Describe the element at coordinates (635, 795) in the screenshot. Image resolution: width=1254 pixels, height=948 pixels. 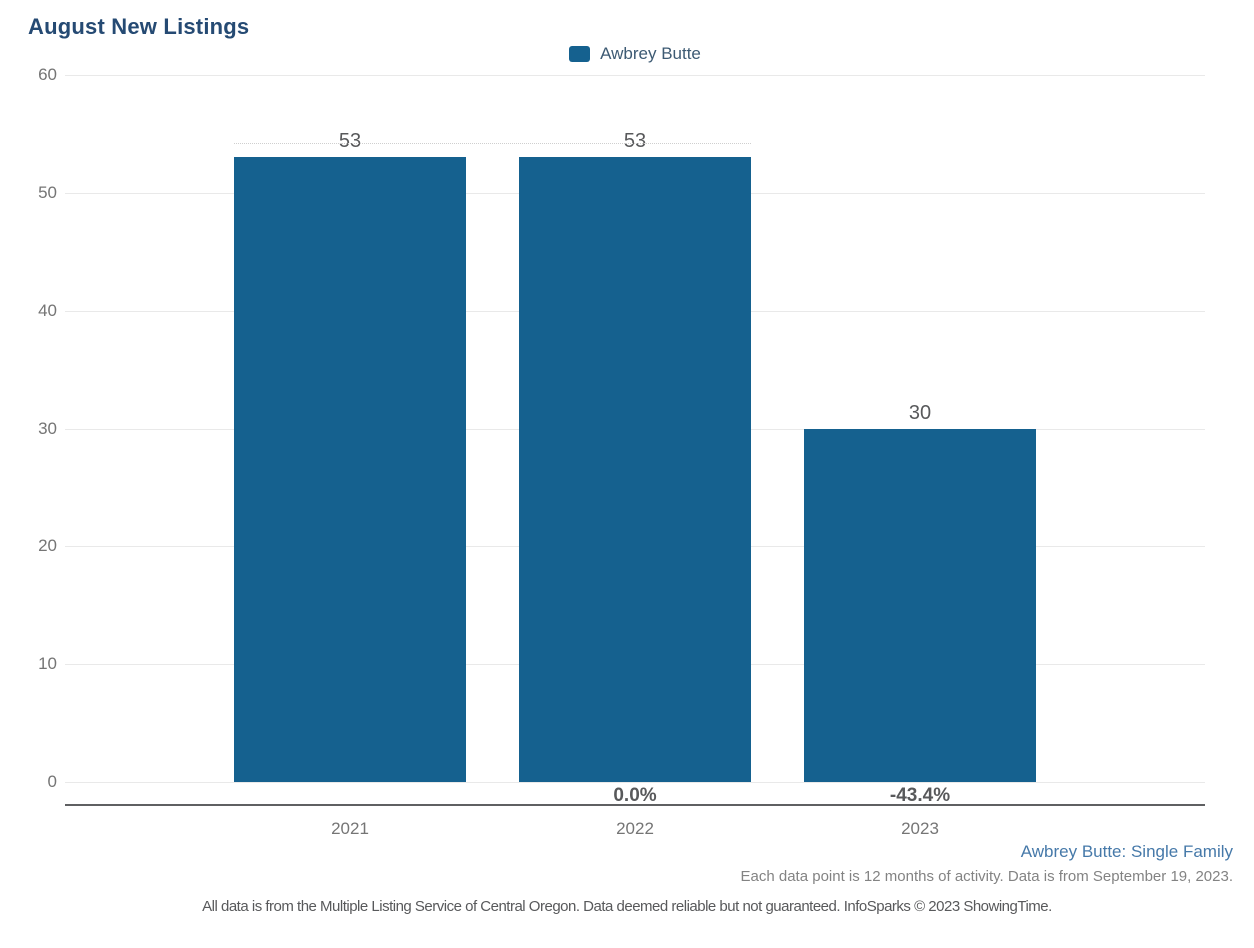
I see `pct-change-label-2022: 0.0%` at that location.